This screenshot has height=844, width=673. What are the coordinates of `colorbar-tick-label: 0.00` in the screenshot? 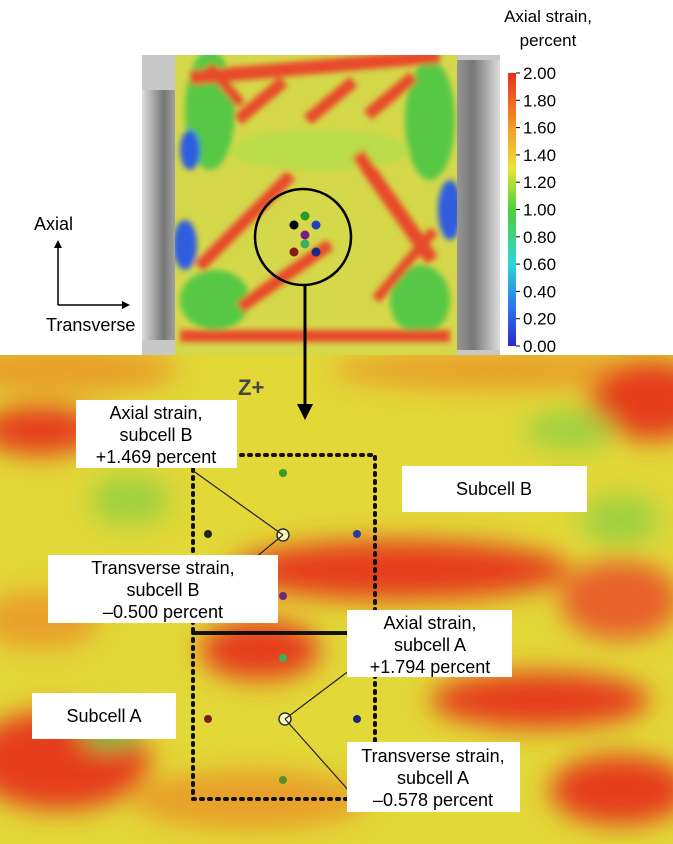 It's located at (539, 346).